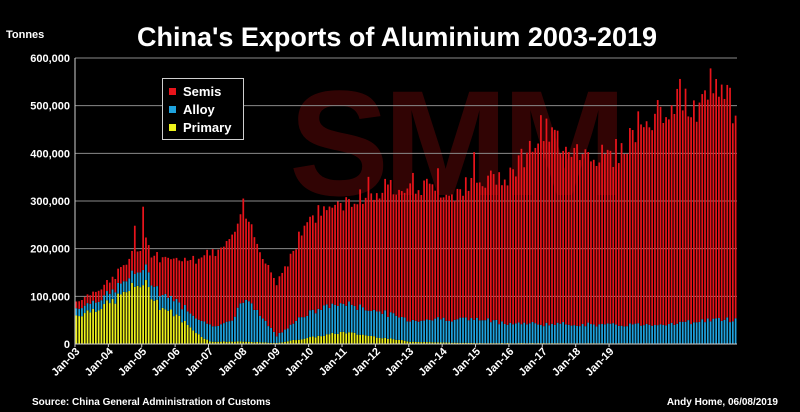 The image size is (800, 412). I want to click on legend-label-semis: Semis, so click(202, 91).